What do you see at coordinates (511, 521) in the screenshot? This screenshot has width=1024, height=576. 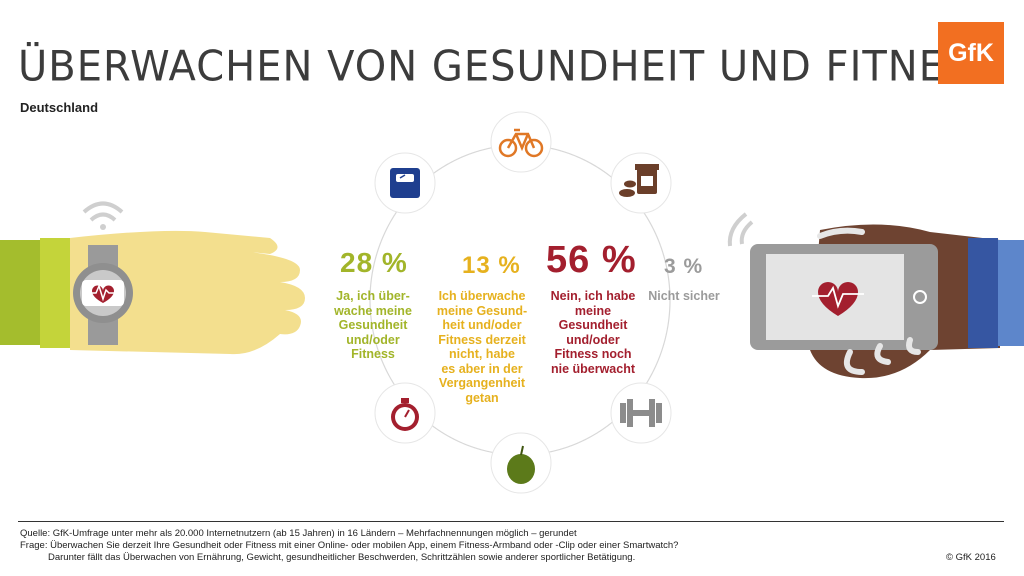 I see `footer-divider` at bounding box center [511, 521].